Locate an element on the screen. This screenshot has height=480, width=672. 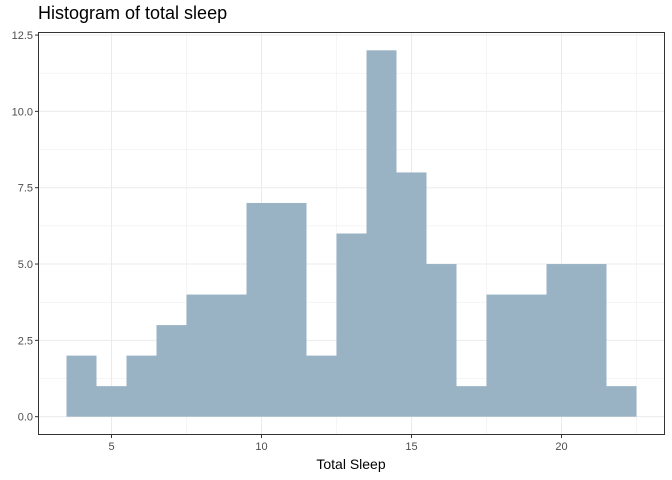
x-tick-label: 5 is located at coordinates (111, 447).